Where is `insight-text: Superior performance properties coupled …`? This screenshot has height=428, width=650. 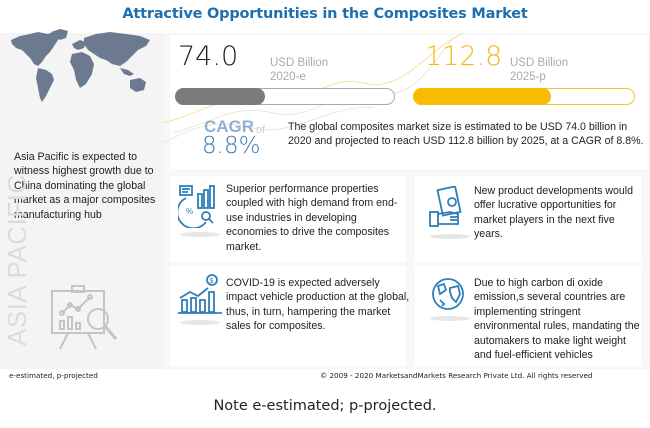 insight-text: Superior performance properties coupled … is located at coordinates (312, 218).